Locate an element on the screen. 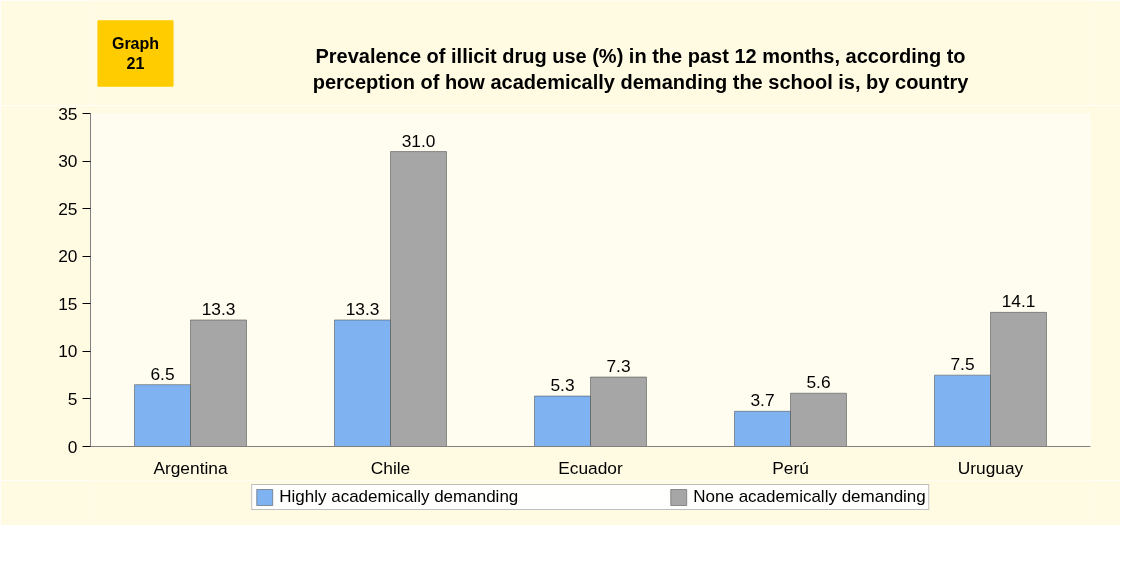 This screenshot has width=1135, height=565. x-tick-label: Chile is located at coordinates (390, 467).